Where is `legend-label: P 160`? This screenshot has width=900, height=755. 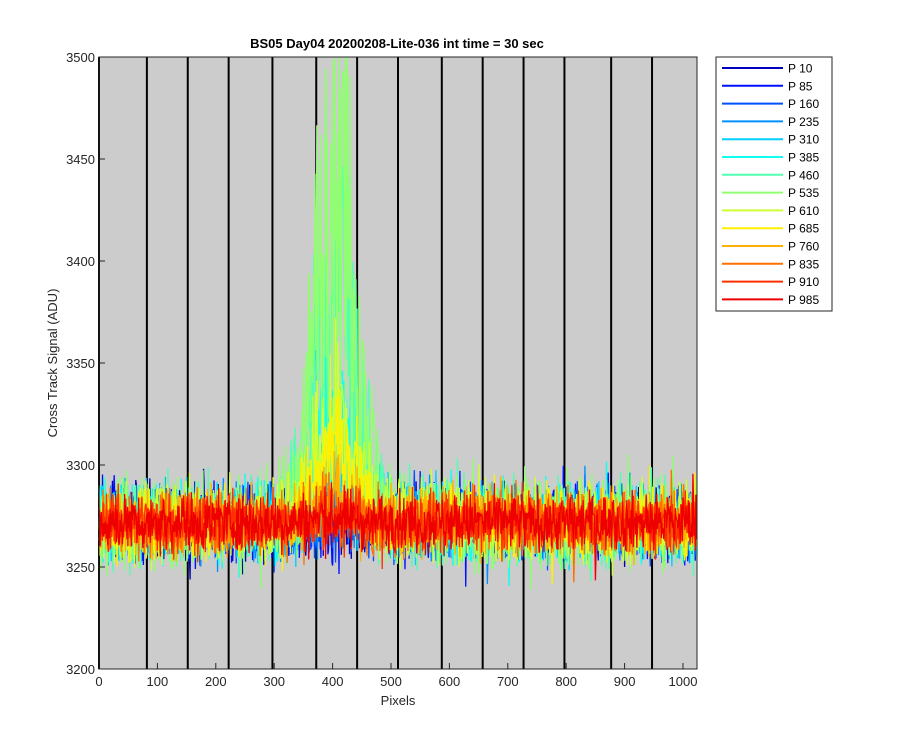
legend-label: P 160 is located at coordinates (803, 104).